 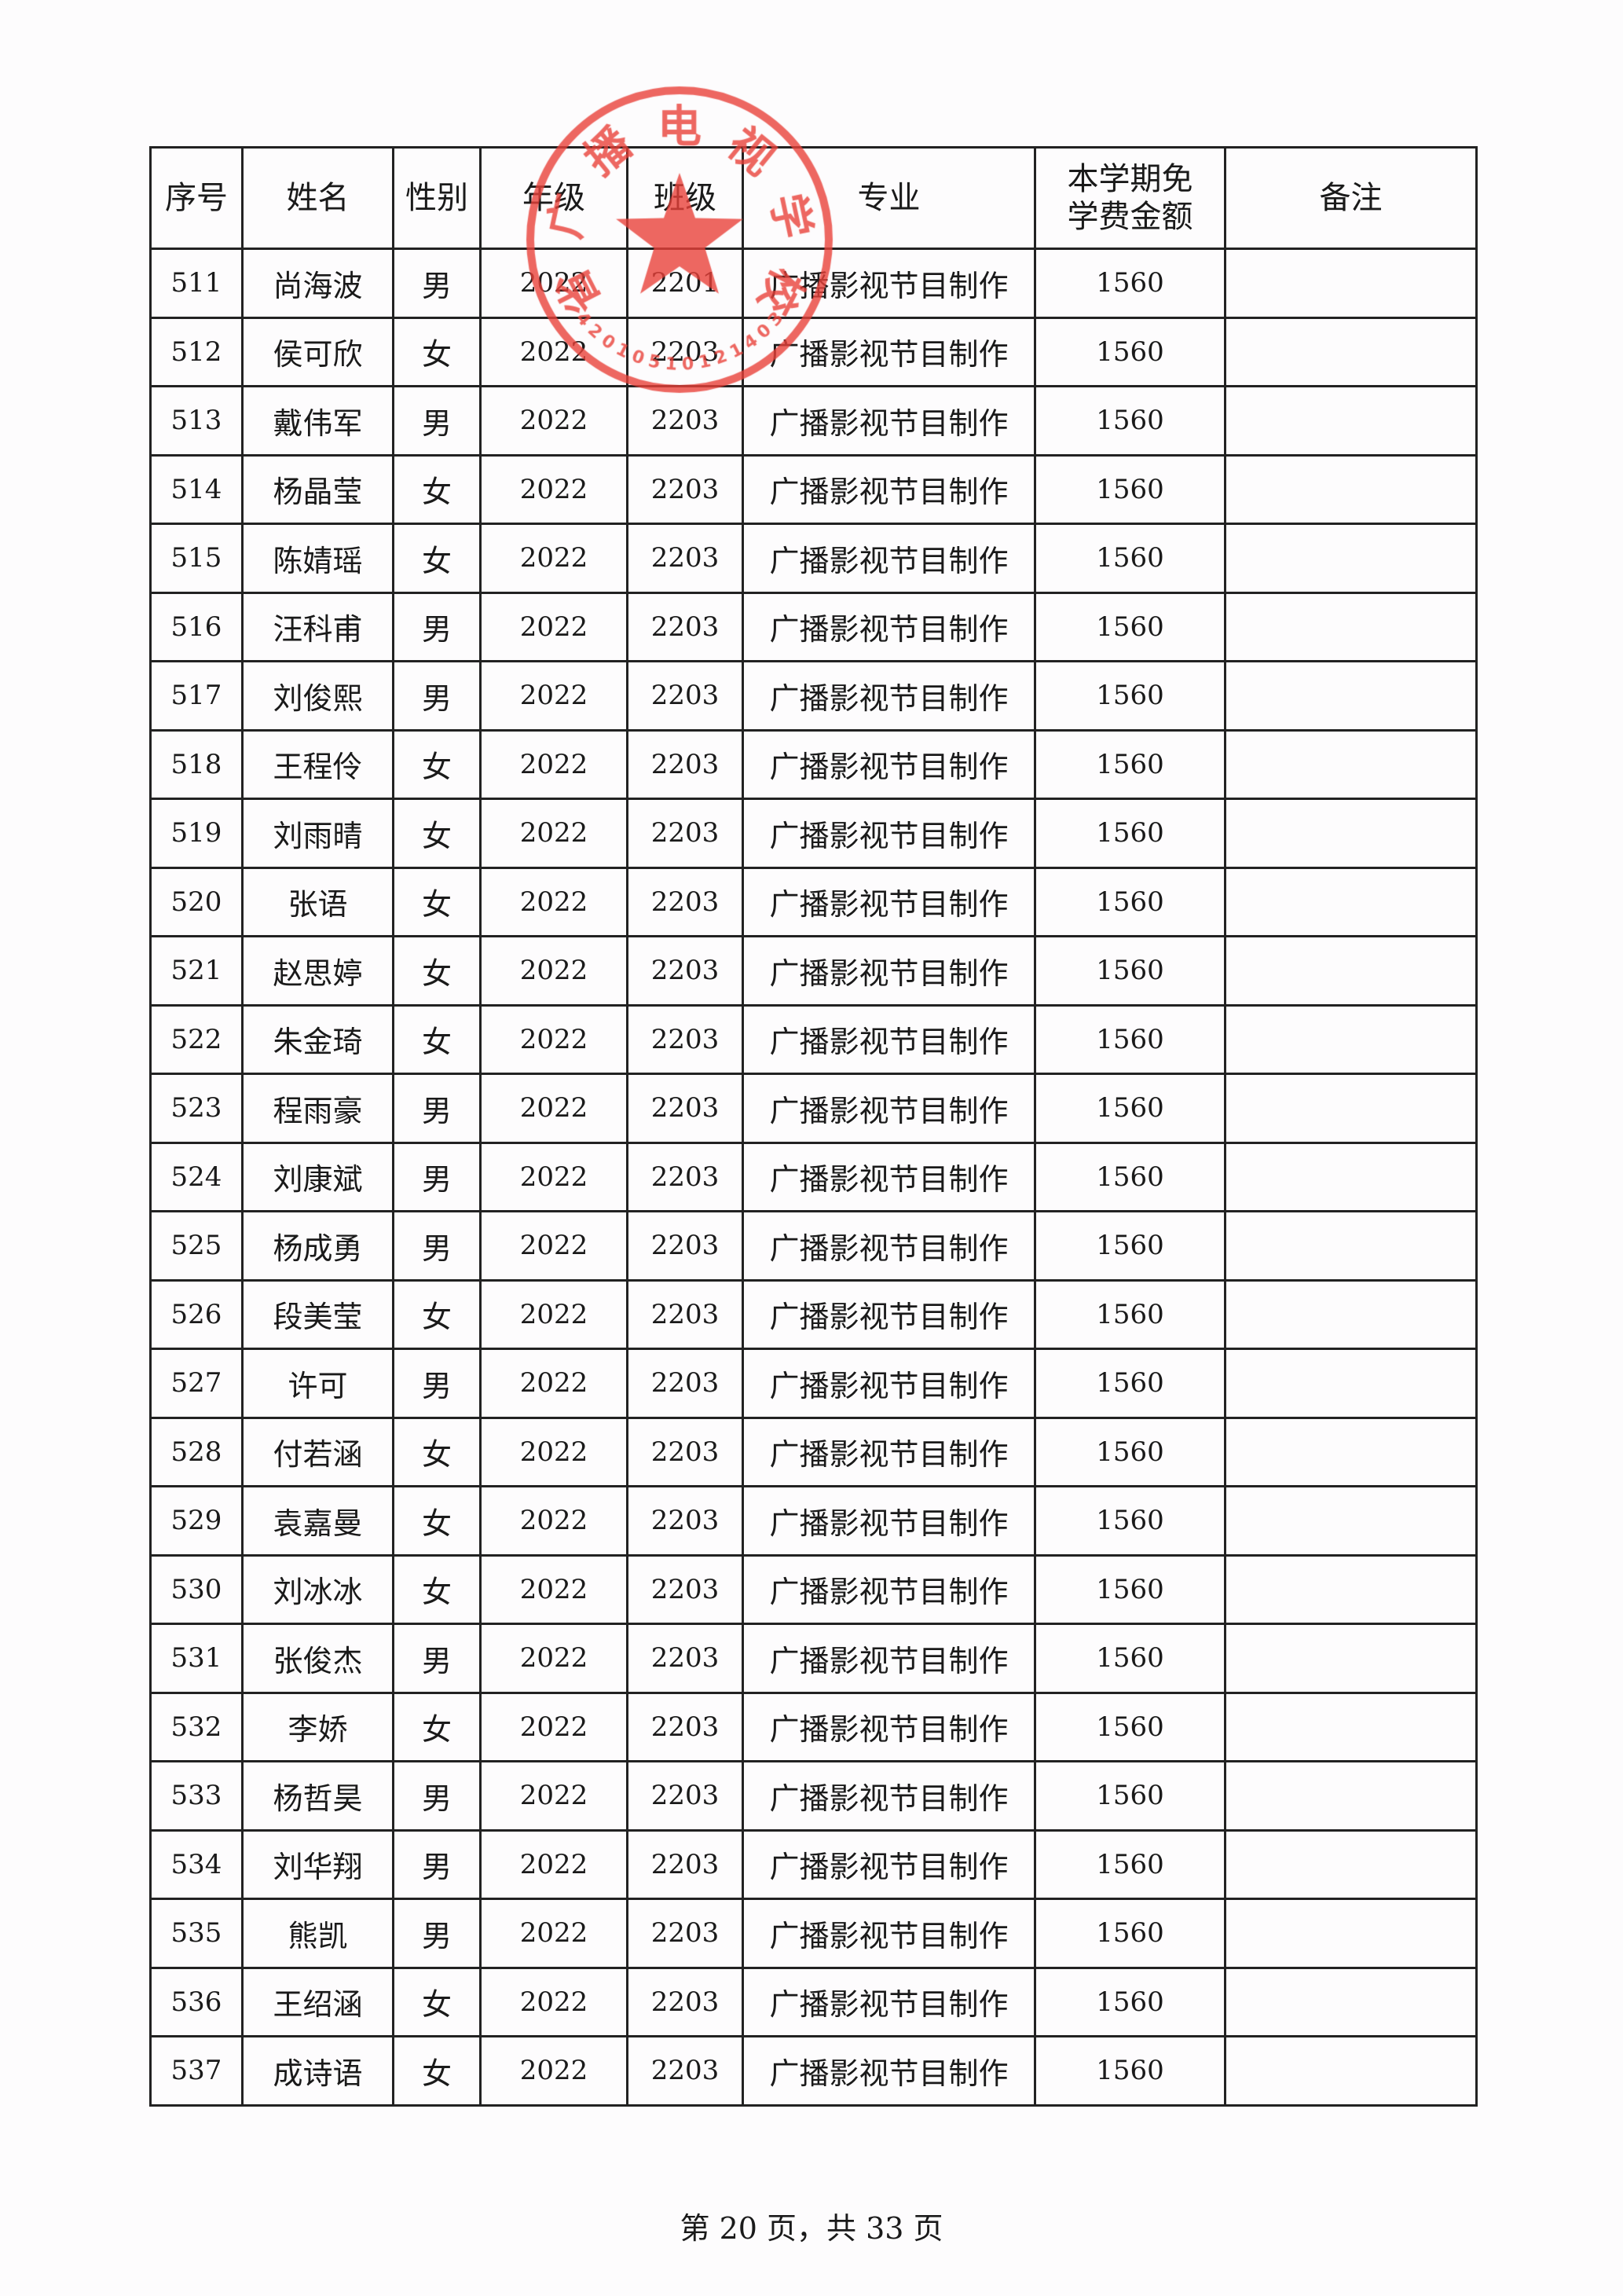 What do you see at coordinates (813, 1314) in the screenshot?
I see `table-row: 526 段美莹女 2022 2203 广播影视节目制作 1560` at bounding box center [813, 1314].